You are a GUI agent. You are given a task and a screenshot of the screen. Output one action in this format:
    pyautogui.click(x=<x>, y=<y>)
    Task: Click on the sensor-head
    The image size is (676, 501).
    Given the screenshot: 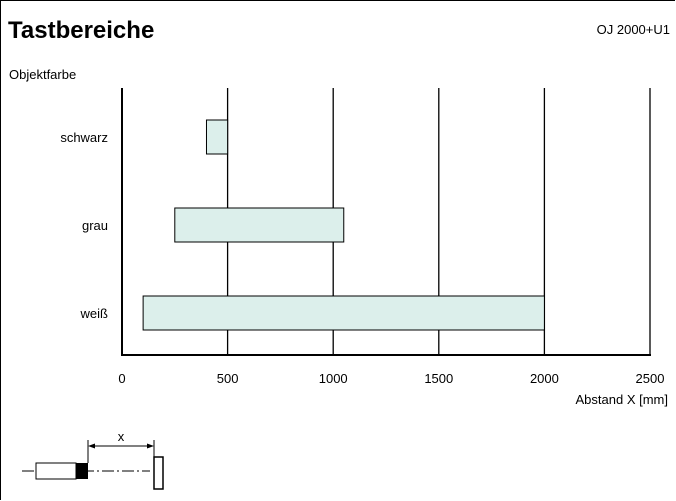 What is the action you would take?
    pyautogui.click(x=82, y=471)
    